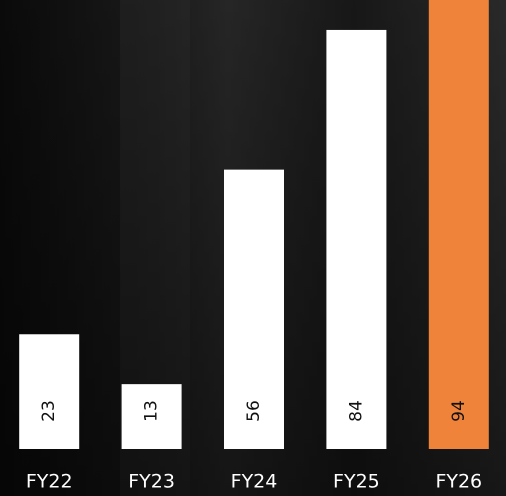 The width and height of the screenshot is (506, 496). What do you see at coordinates (152, 411) in the screenshot?
I see `value-label: 13` at bounding box center [152, 411].